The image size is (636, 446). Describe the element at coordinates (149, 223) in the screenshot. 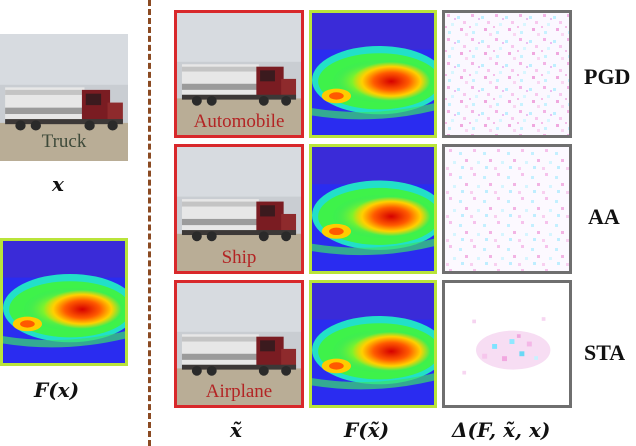

I see `dashed-divider` at that location.